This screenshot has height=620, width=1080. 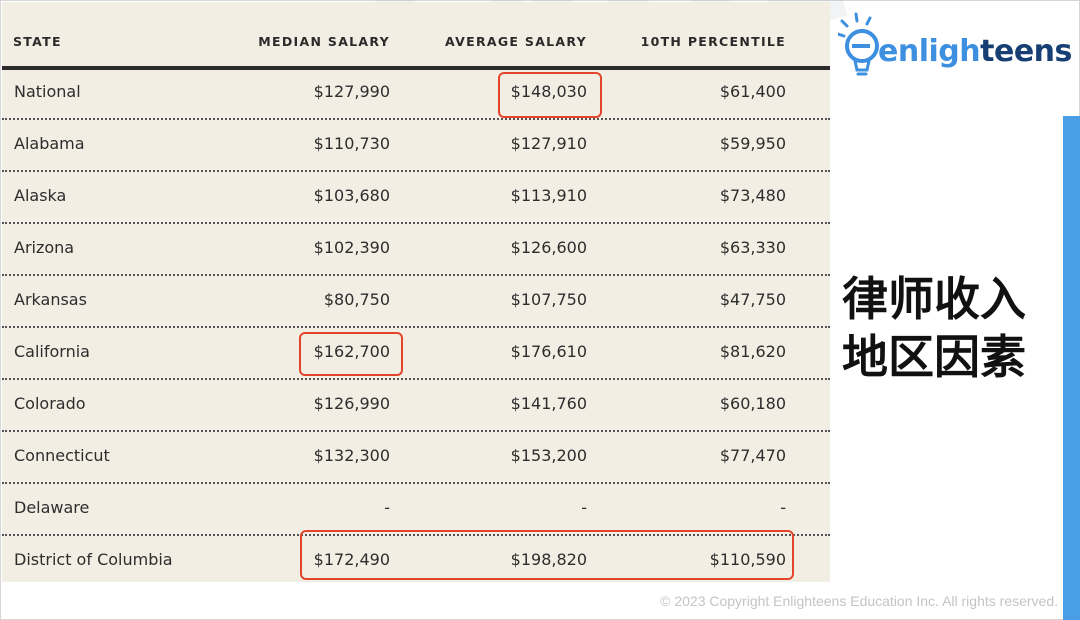 What do you see at coordinates (939, 51) in the screenshot?
I see `logo-light-text: nligh` at bounding box center [939, 51].